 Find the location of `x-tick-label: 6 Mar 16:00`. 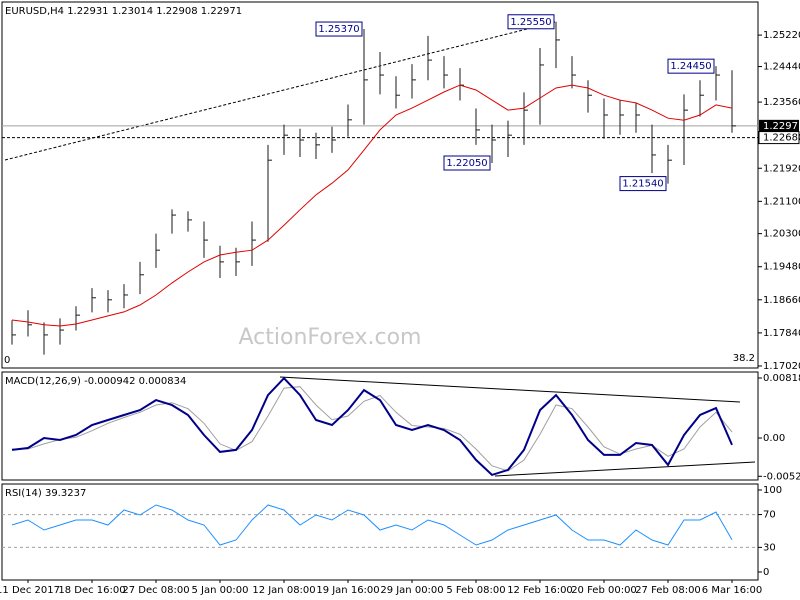

x-tick-label: 6 Mar 16:00 is located at coordinates (732, 590).